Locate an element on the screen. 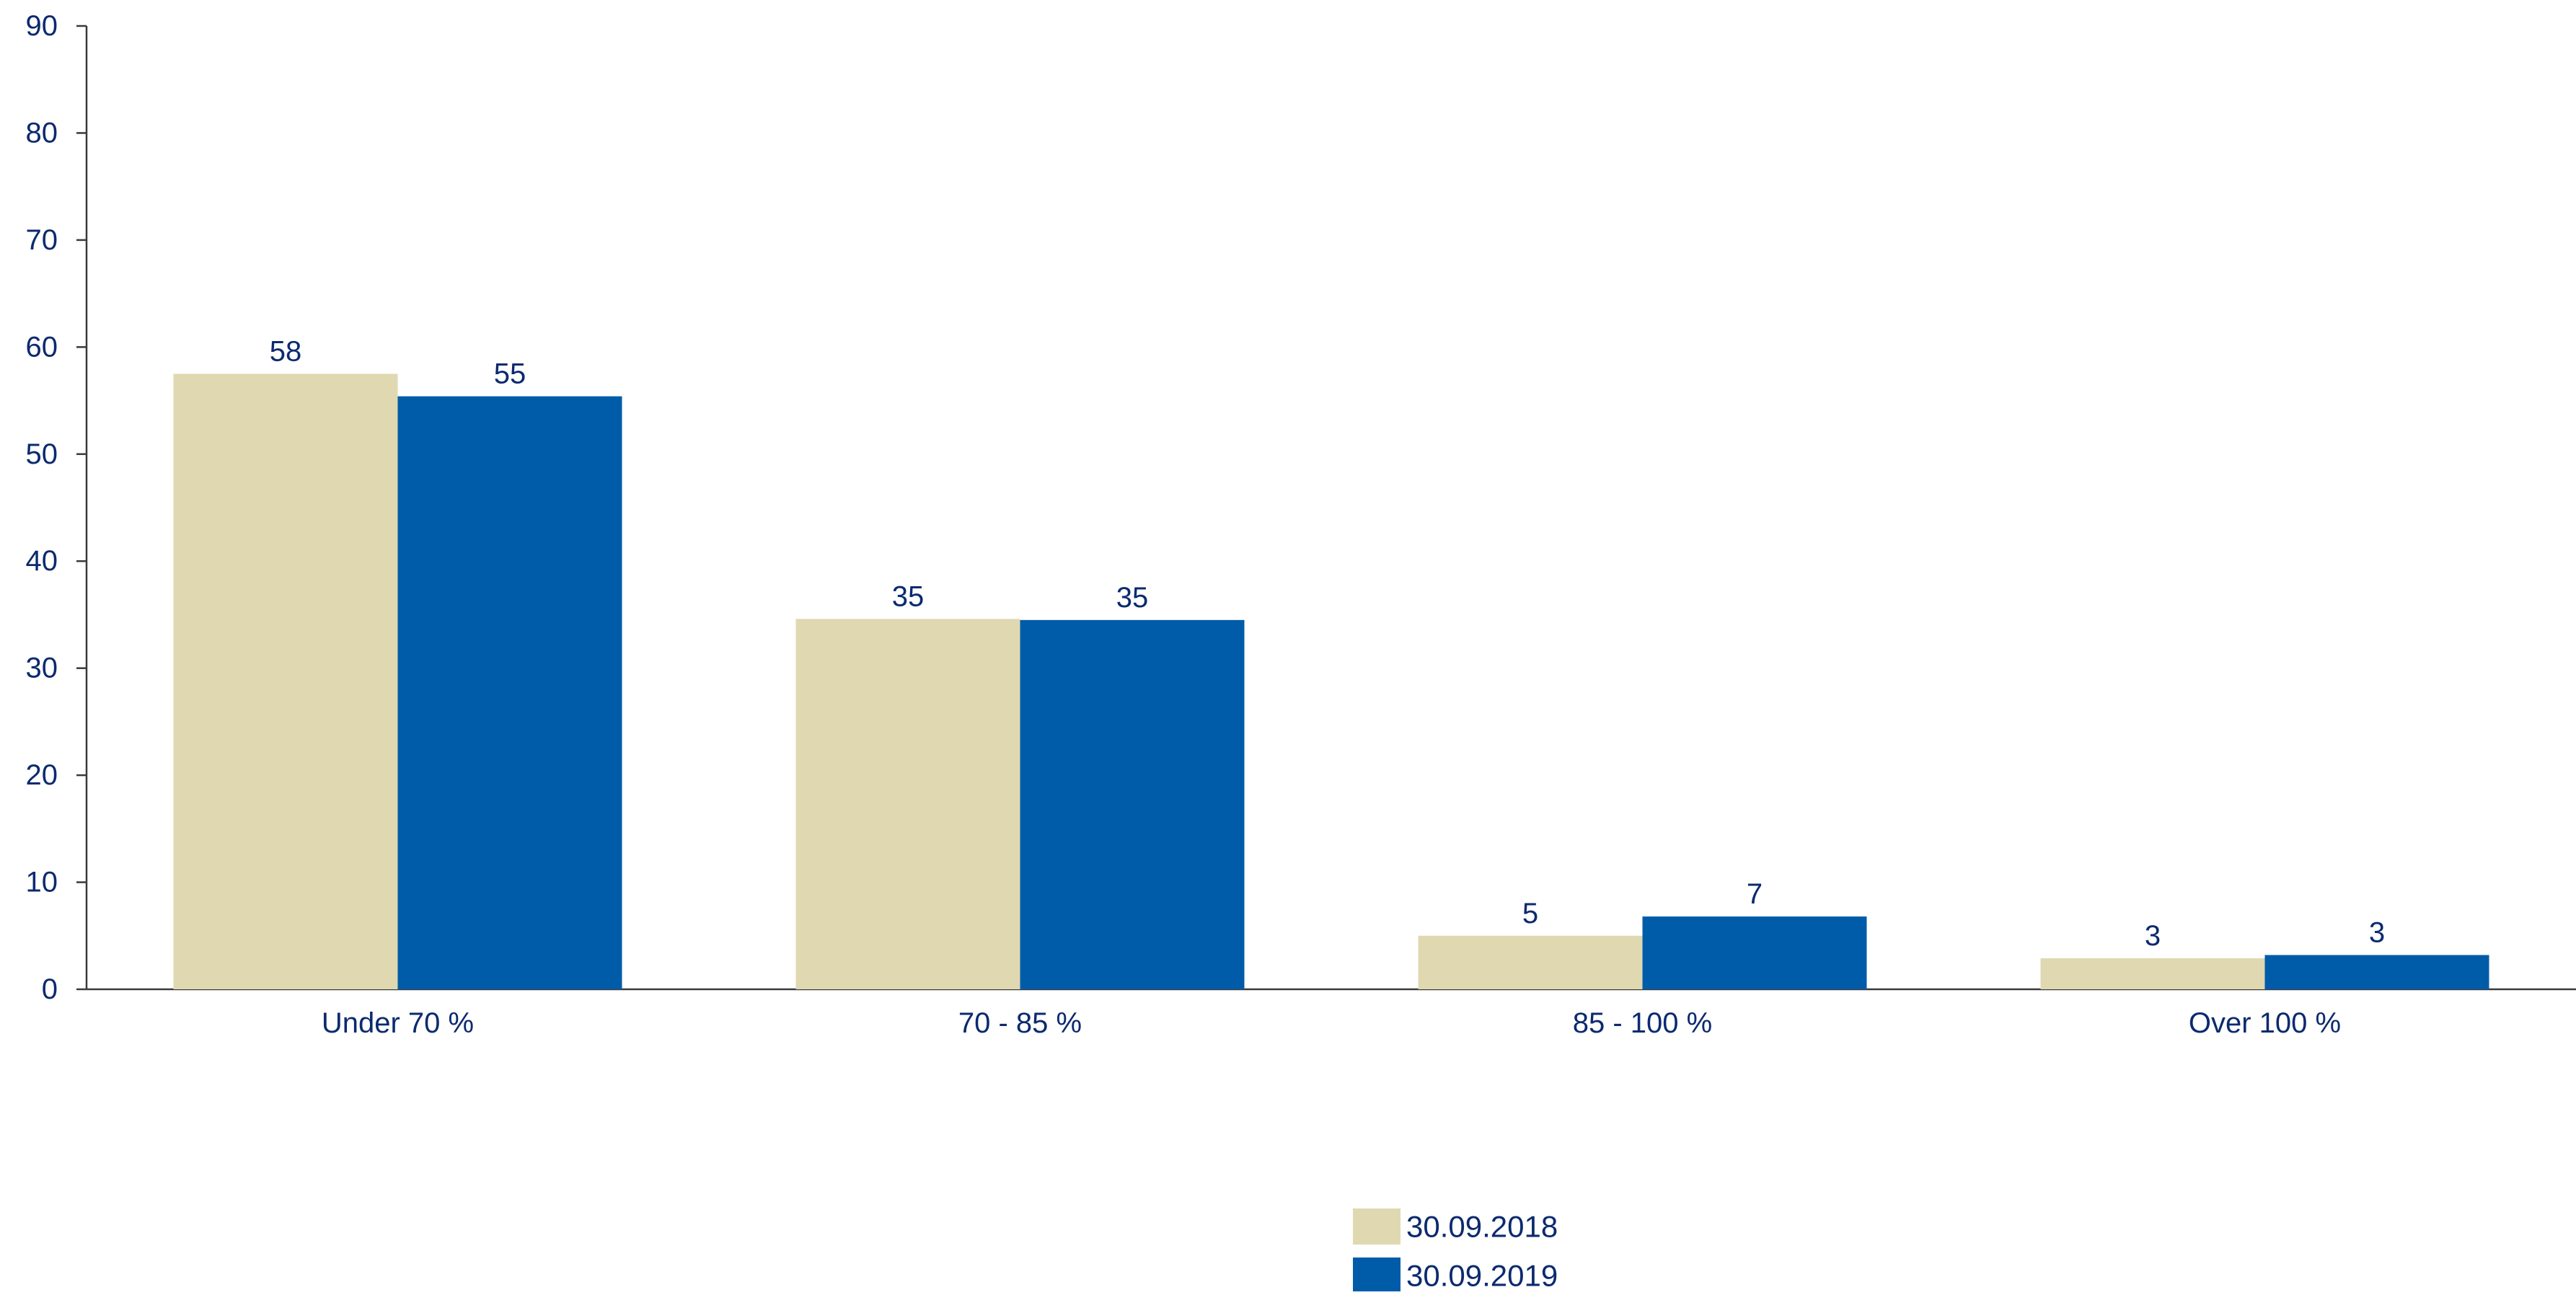 The image size is (2576, 1295). x-category-label: 85 - 100 % is located at coordinates (1642, 1023).